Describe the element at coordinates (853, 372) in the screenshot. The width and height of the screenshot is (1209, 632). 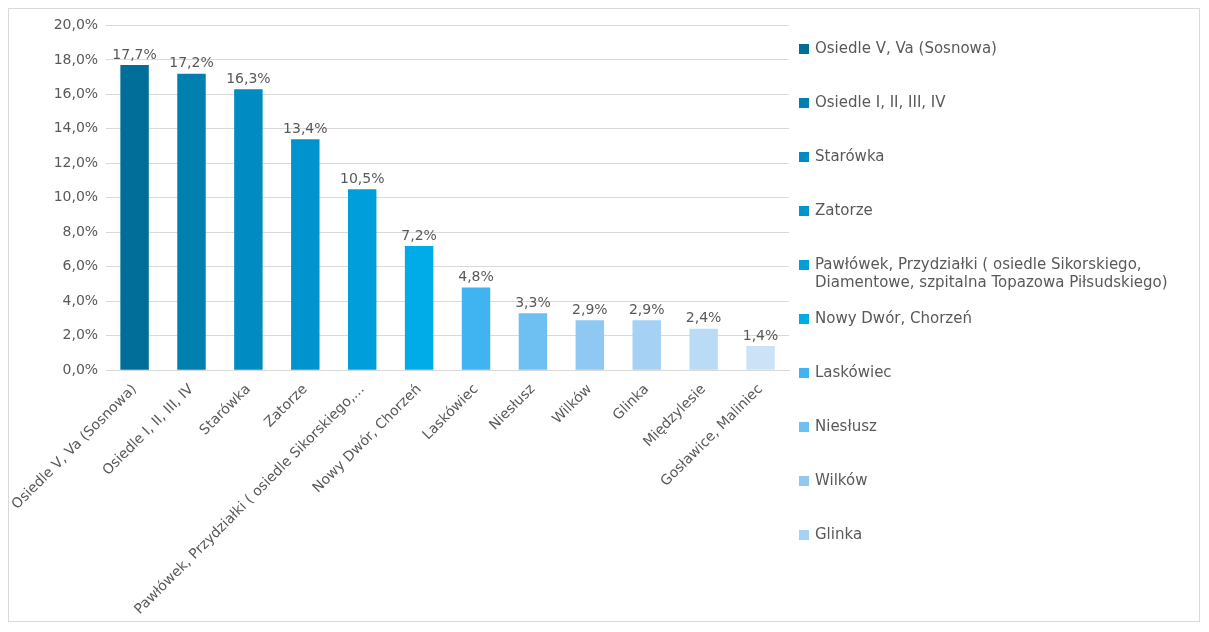
I see `legend-label: Laskówiec` at that location.